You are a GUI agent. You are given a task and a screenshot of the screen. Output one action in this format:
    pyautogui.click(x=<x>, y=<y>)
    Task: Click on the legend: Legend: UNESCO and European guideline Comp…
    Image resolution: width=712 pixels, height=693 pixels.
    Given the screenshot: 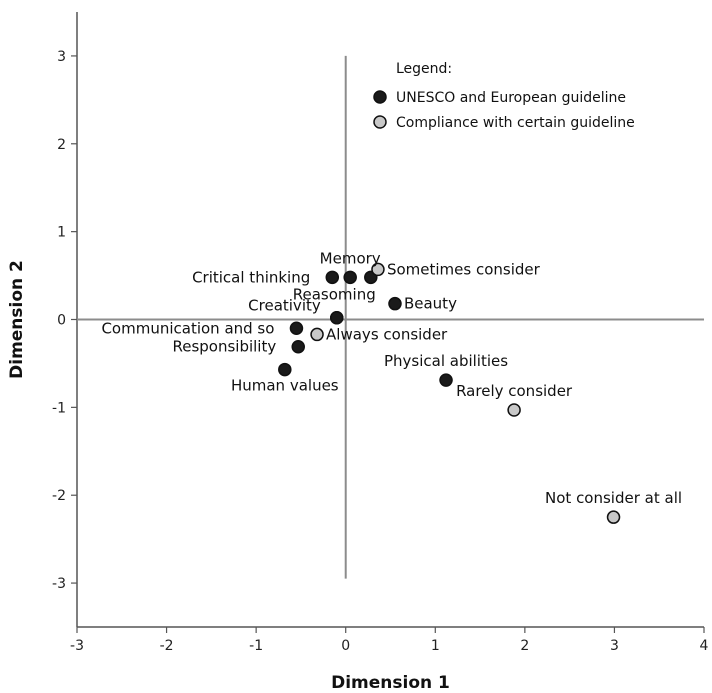 What is the action you would take?
    pyautogui.click(x=504, y=96)
    